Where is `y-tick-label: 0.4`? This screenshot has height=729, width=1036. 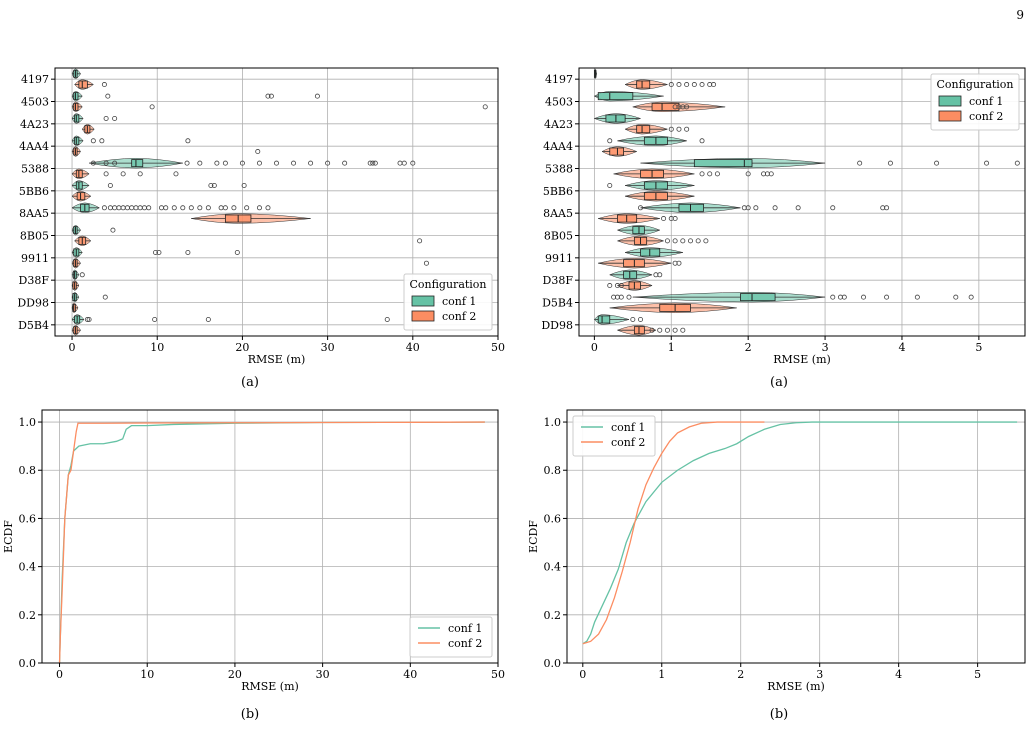
y-tick-label: 0.4 is located at coordinates (28, 567).